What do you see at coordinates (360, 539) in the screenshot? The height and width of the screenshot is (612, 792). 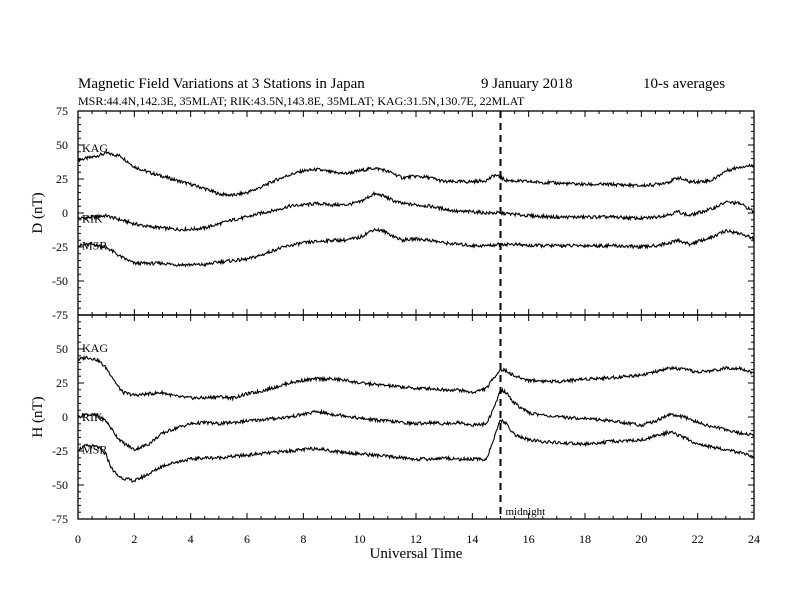 I see `xtick-label: 10` at bounding box center [360, 539].